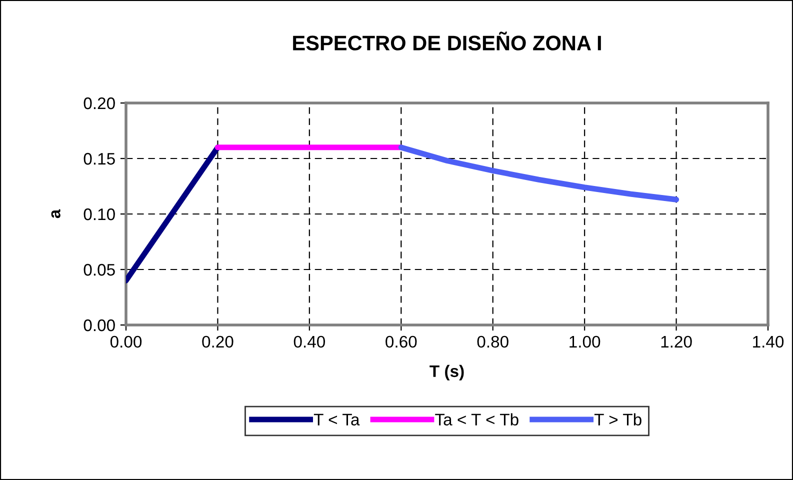 Image resolution: width=793 pixels, height=480 pixels. Describe the element at coordinates (126, 342) in the screenshot. I see `x-tick-label: 0.00` at that location.